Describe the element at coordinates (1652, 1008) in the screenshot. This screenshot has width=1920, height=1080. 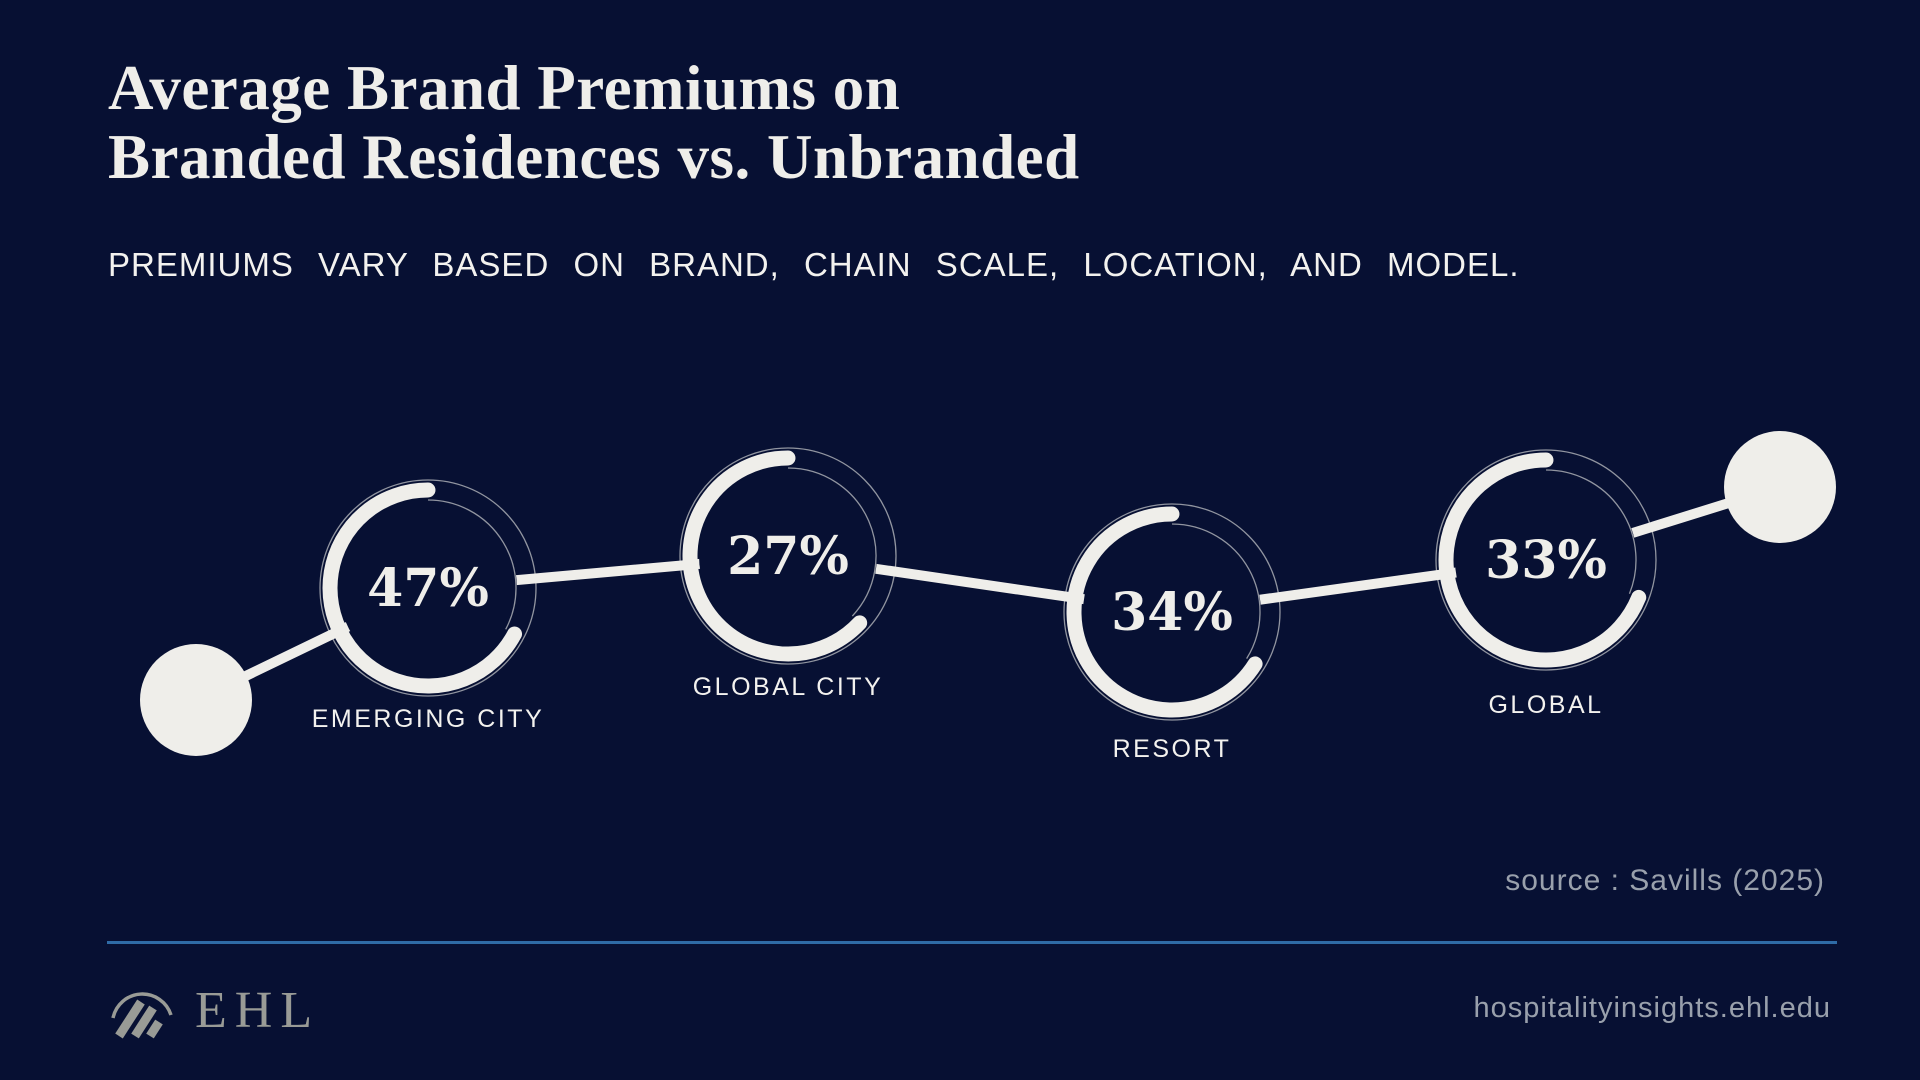
I see `footer-url: hospitalityinsights.ehl.edu` at that location.